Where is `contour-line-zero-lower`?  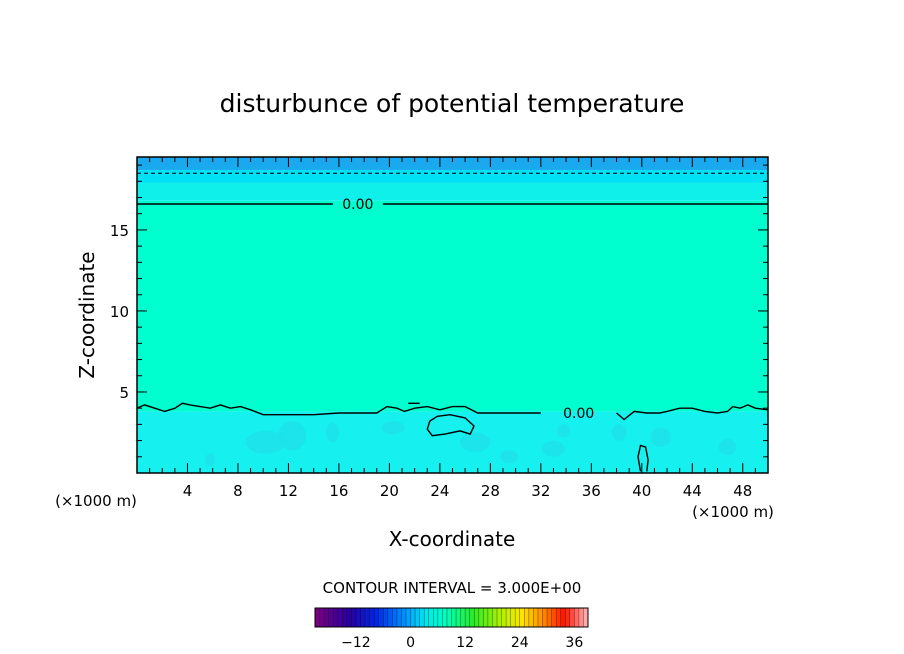 contour-line-zero-lower is located at coordinates (338, 409).